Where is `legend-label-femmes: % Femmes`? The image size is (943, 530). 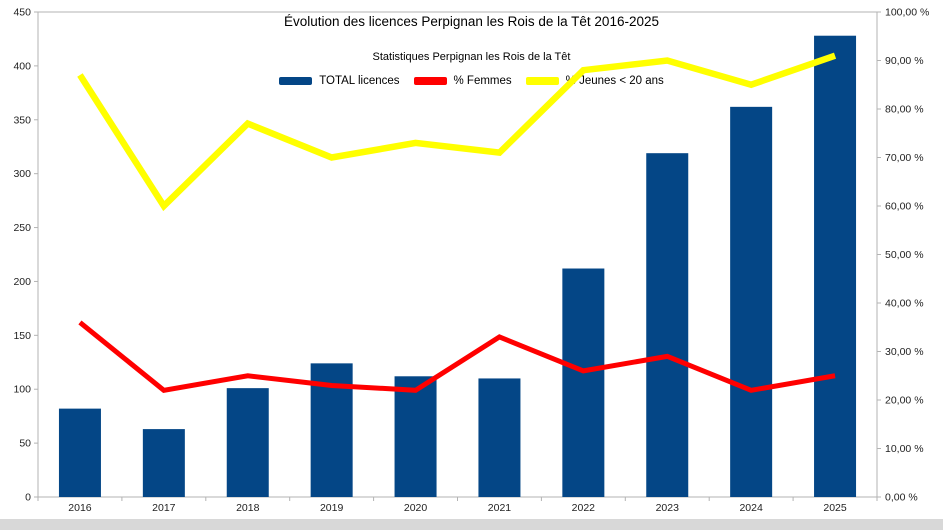
legend-label-femmes: % Femmes is located at coordinates (482, 81).